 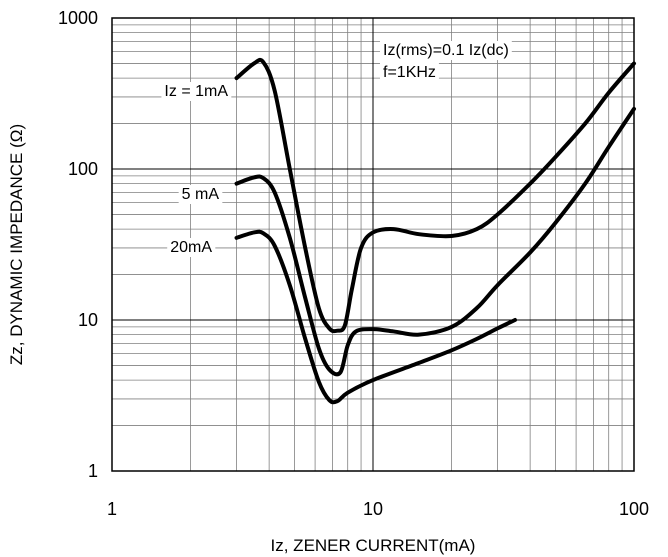 I want to click on x-tick-label: 10, so click(x=373, y=509).